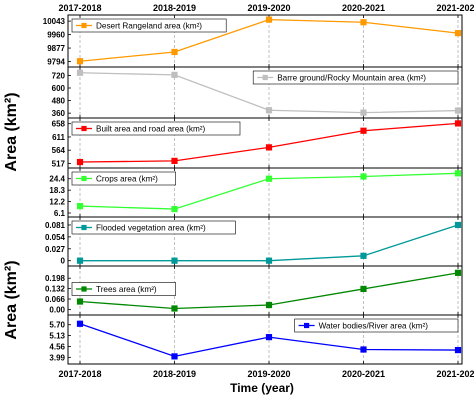  I want to click on y-tick-label: 6.1, so click(60, 213).